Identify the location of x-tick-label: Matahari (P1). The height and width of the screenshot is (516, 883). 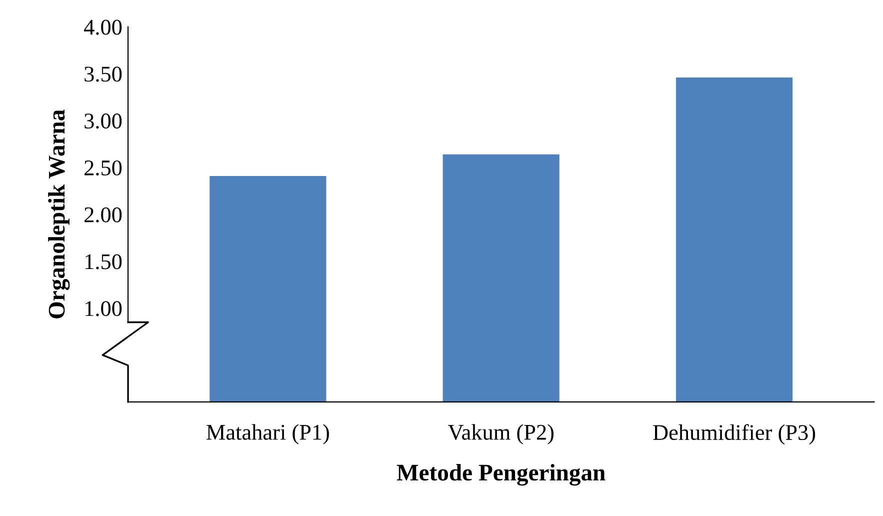
(267, 434).